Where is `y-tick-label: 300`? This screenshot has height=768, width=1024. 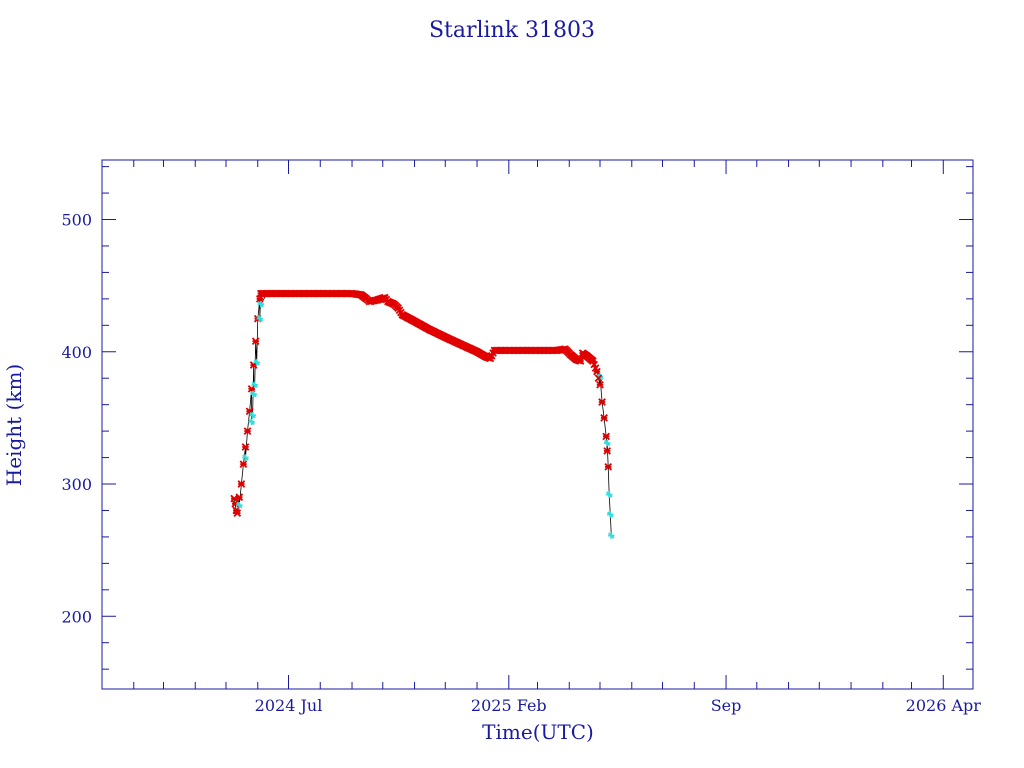
y-tick-label: 300 is located at coordinates (76, 484).